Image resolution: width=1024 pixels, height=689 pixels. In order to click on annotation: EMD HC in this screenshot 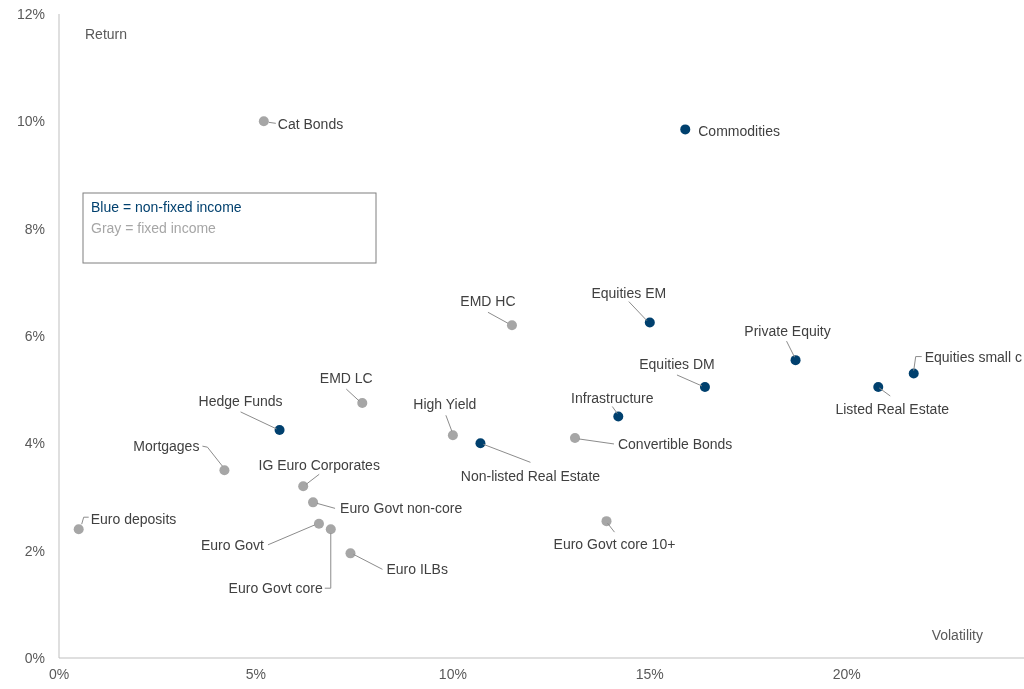, I will do `click(488, 301)`.